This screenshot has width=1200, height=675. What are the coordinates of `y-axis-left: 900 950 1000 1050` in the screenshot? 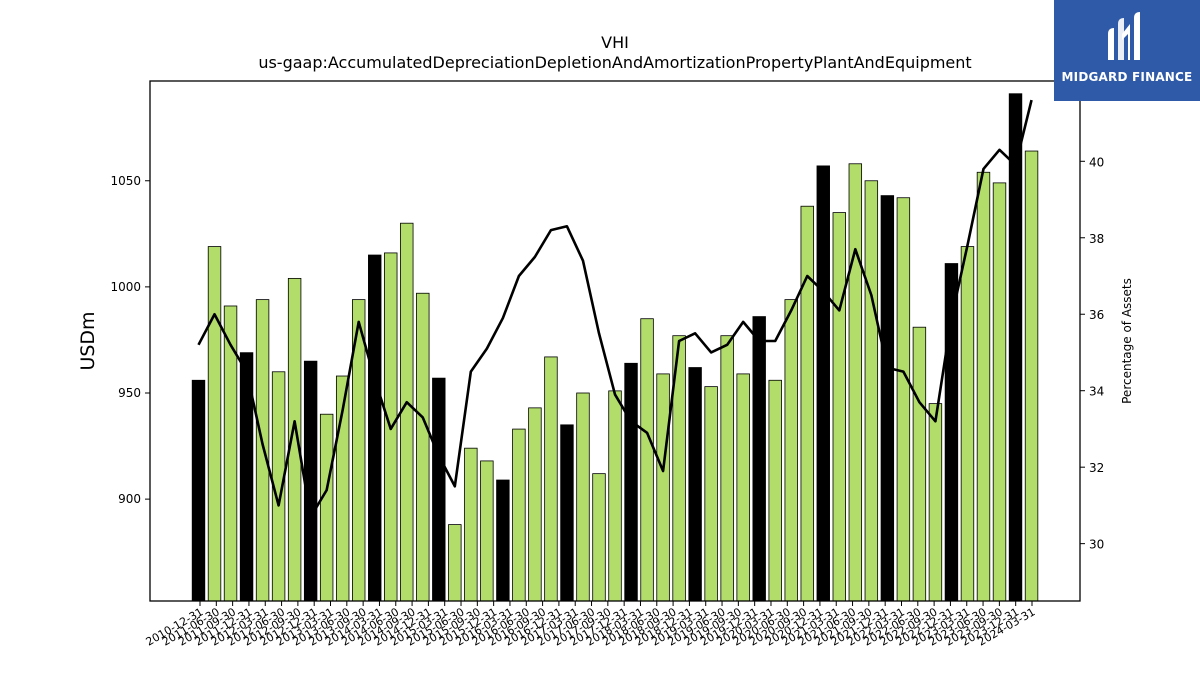 It's located at (130, 340).